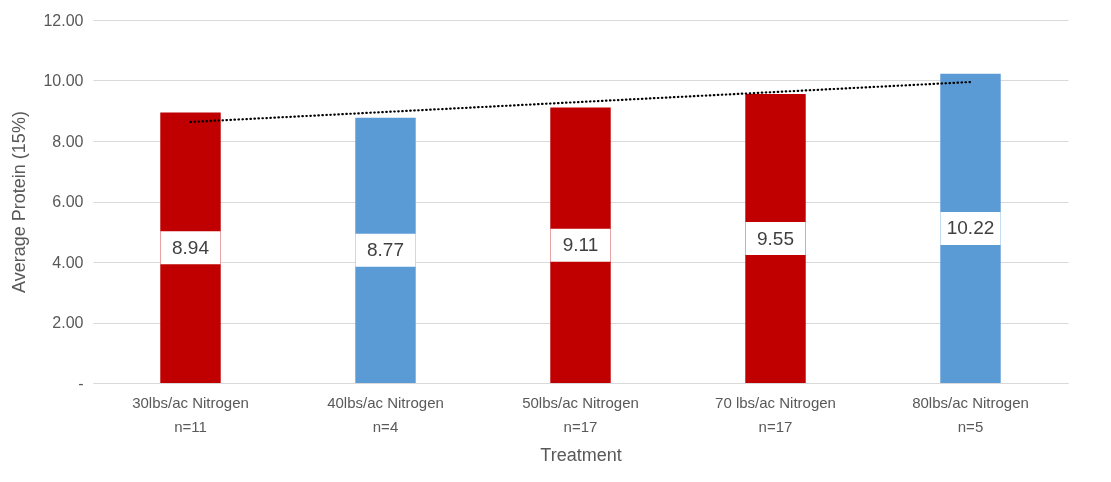 The image size is (1111, 482). What do you see at coordinates (68, 262) in the screenshot?
I see `y-tick-label: 4.00` at bounding box center [68, 262].